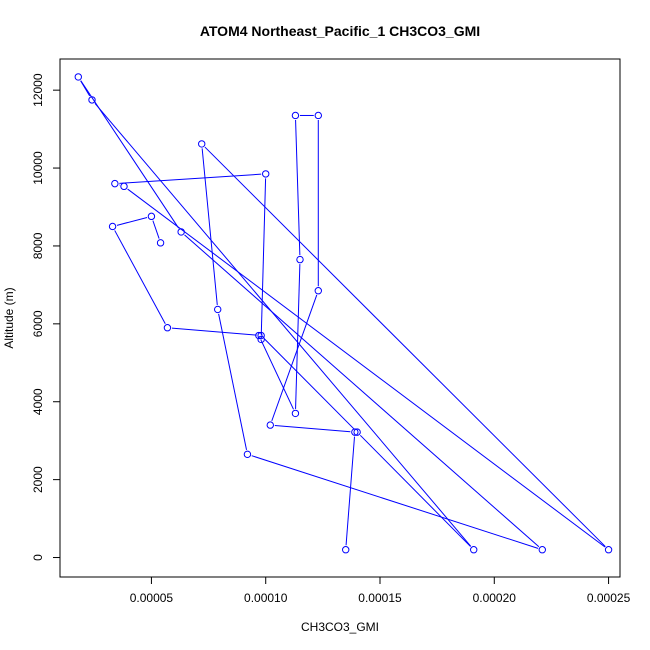 The height and width of the screenshot is (650, 650). Describe the element at coordinates (266, 598) in the screenshot. I see `x-tick-label: 0.00010` at that location.